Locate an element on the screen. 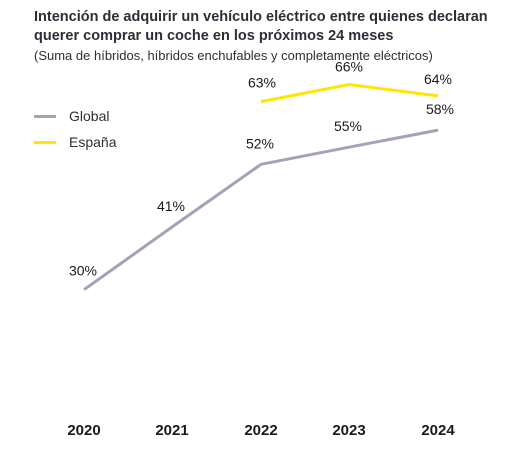 This screenshot has height=457, width=520. data-label-global-2024: 58% is located at coordinates (440, 109).